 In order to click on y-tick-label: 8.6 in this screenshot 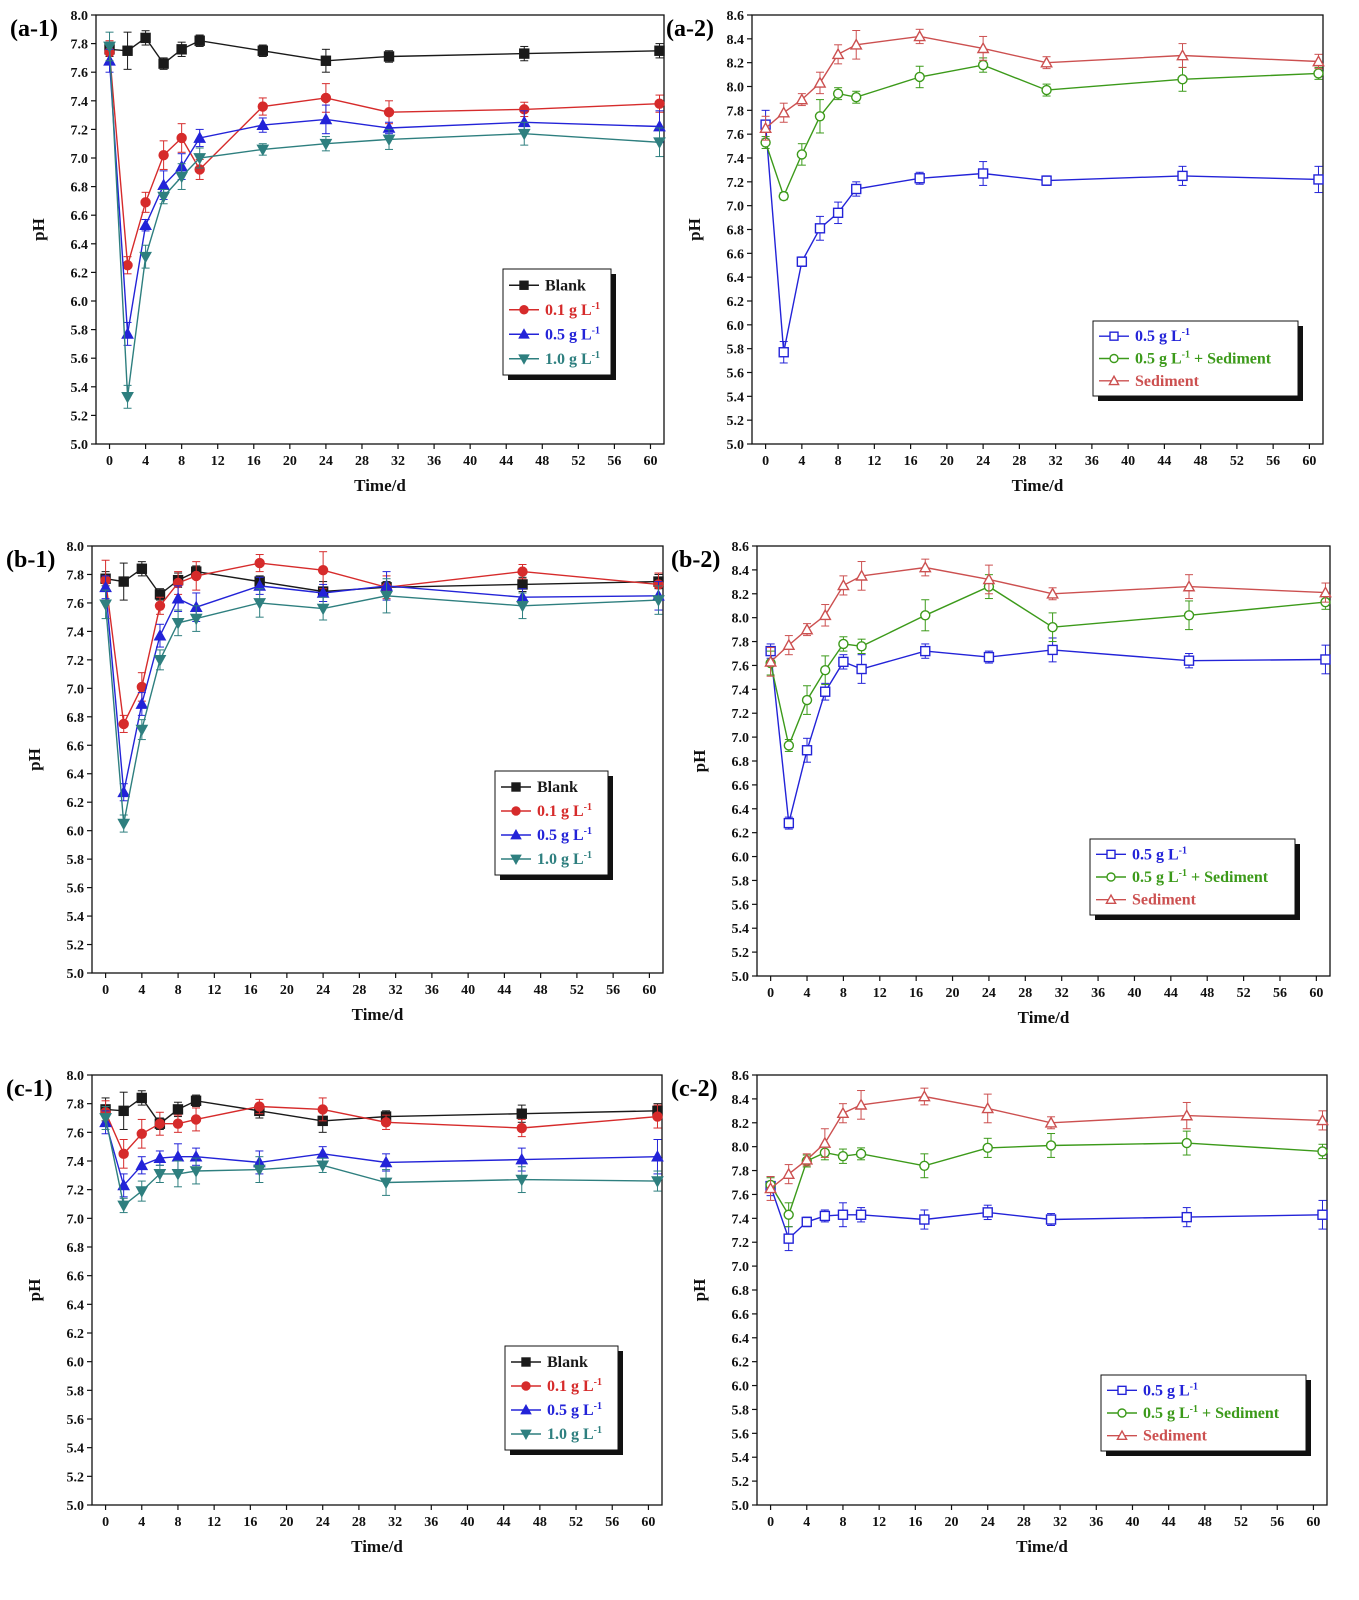, I will do `click(741, 547)`.